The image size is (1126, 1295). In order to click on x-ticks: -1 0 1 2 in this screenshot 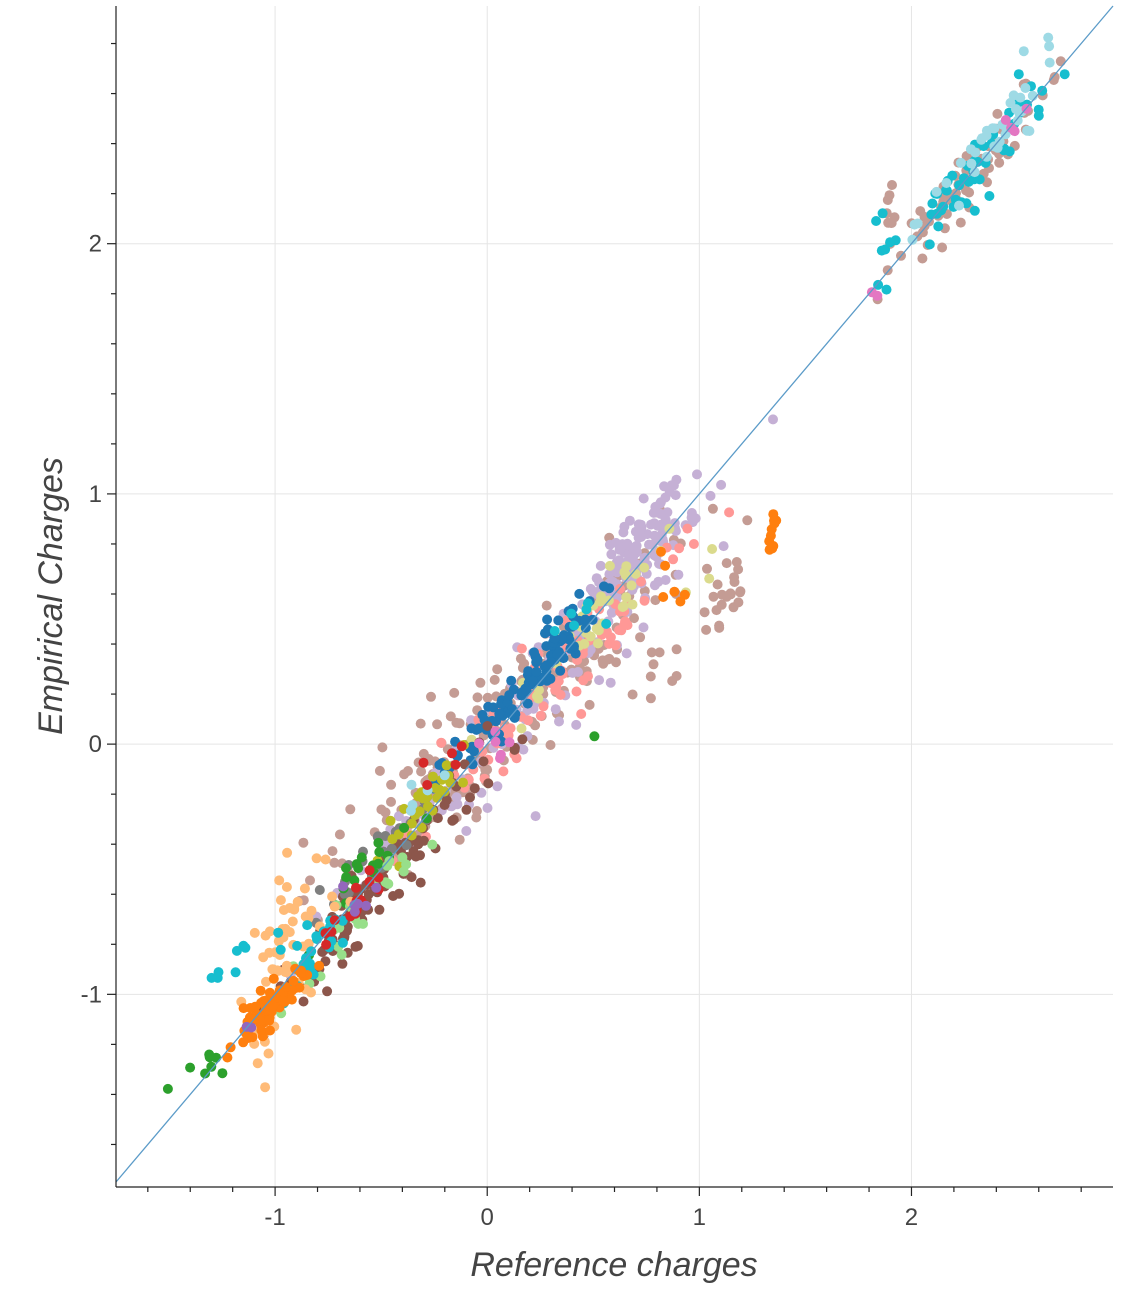, I will do `click(614, 1209)`.